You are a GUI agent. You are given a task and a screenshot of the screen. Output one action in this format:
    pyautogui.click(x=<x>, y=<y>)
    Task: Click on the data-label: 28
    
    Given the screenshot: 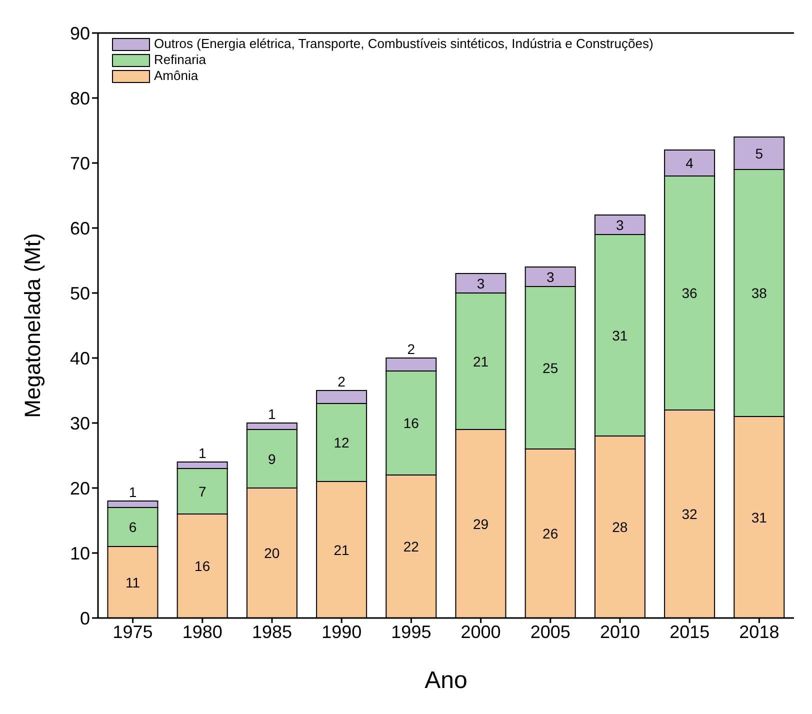 What is the action you would take?
    pyautogui.click(x=620, y=527)
    